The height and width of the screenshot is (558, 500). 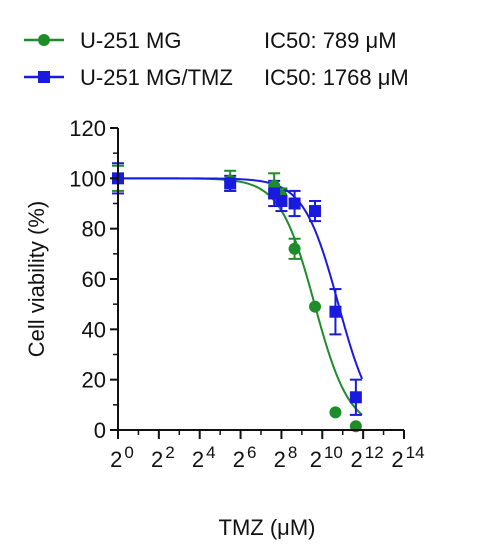 I want to click on legend-label-u251mg: U-251 MG, so click(x=130, y=40).